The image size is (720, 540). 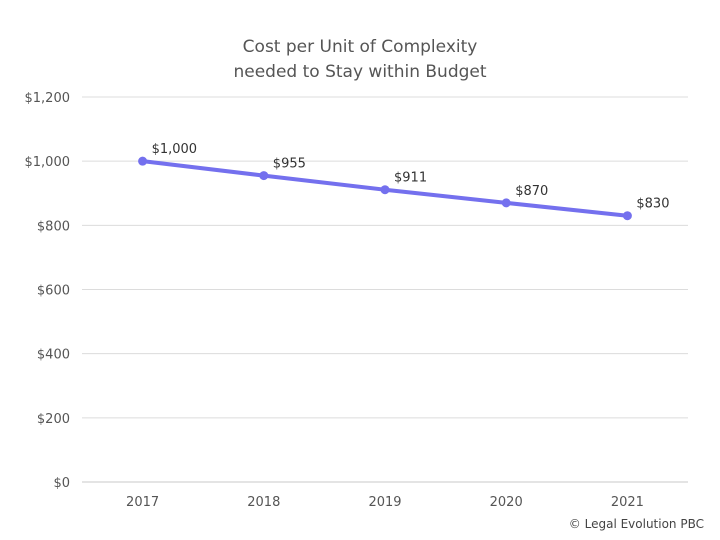 I want to click on data-label: $830, so click(x=652, y=204).